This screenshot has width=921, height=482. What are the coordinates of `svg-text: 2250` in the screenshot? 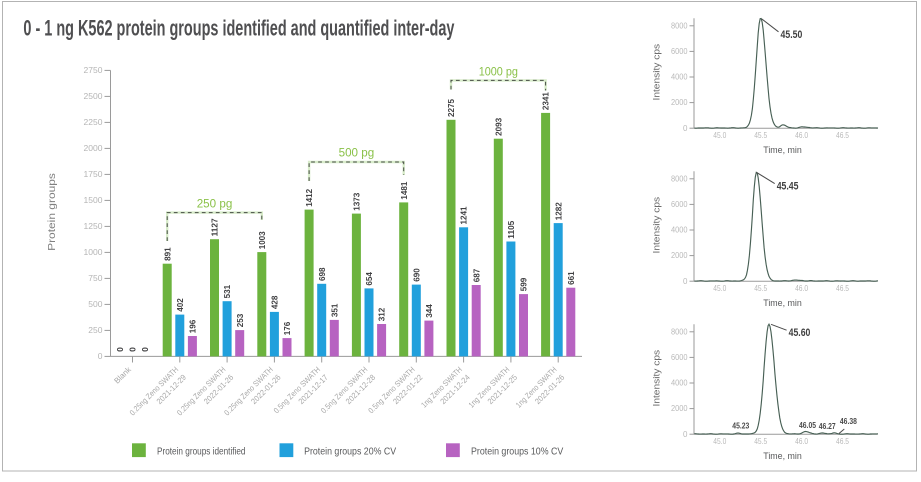 It's located at (93, 122).